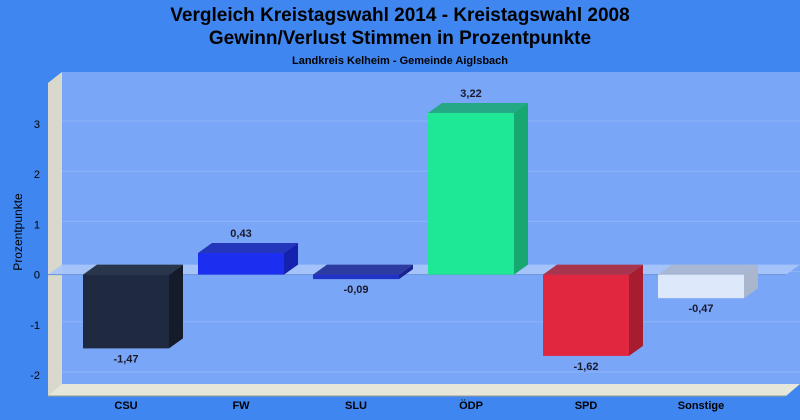  Describe the element at coordinates (37, 175) in the screenshot. I see `y-tick-label: 2` at that location.